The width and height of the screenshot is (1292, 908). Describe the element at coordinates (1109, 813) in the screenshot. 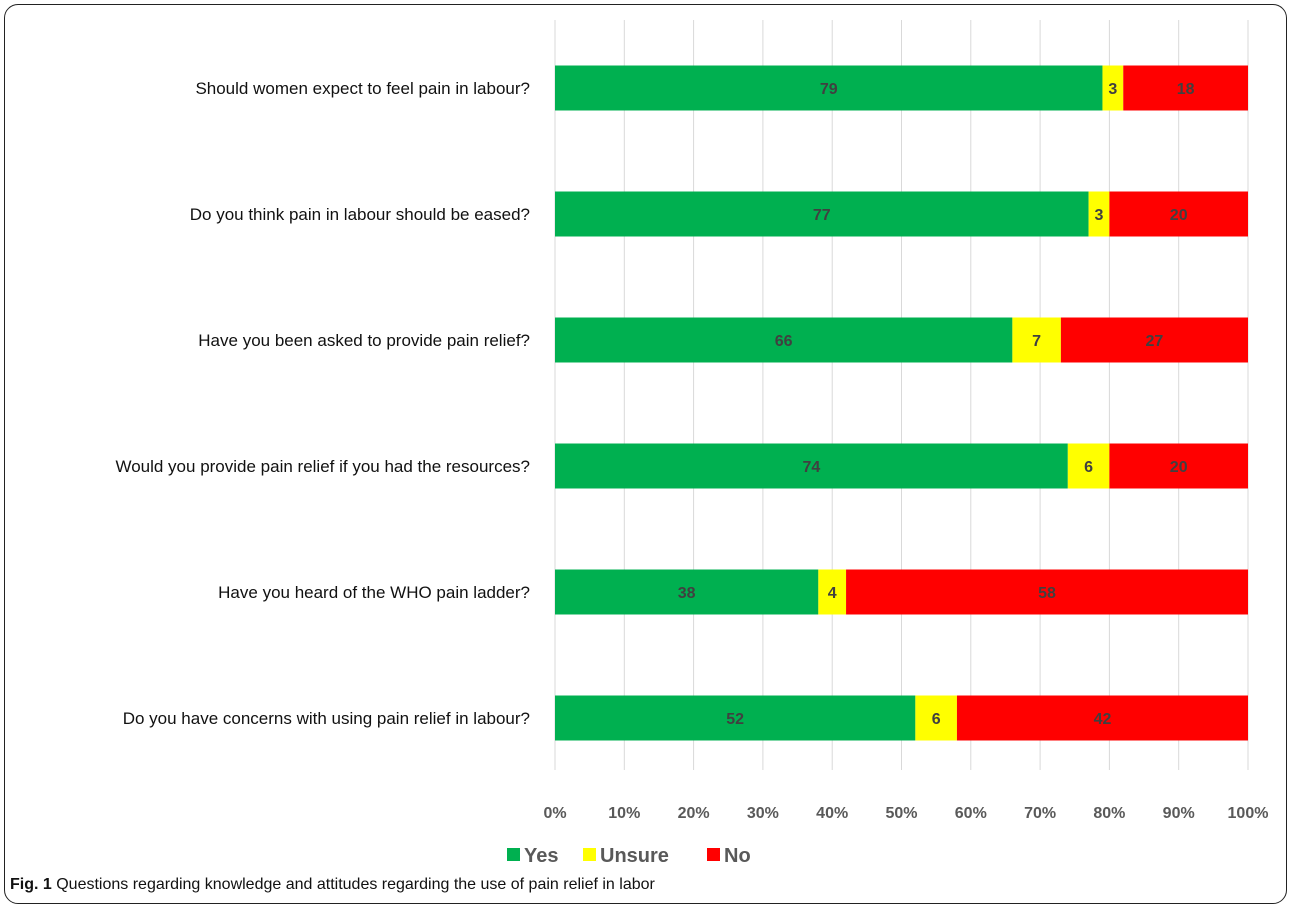

I see `x-tick-label: 80%` at that location.